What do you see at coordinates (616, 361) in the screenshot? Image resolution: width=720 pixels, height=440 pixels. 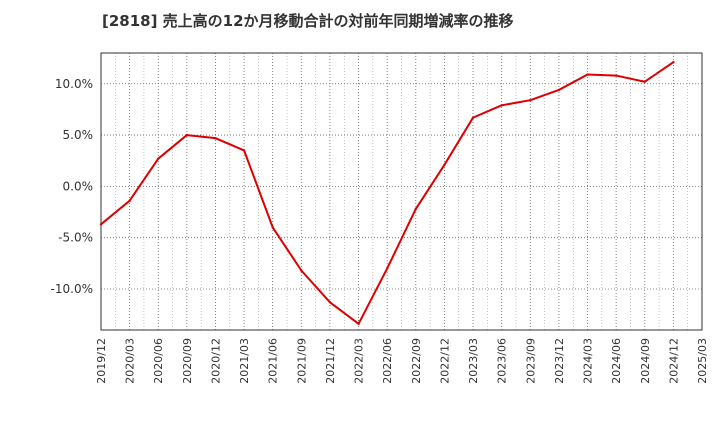 I see `x-tick-label: 2024/06` at bounding box center [616, 361].